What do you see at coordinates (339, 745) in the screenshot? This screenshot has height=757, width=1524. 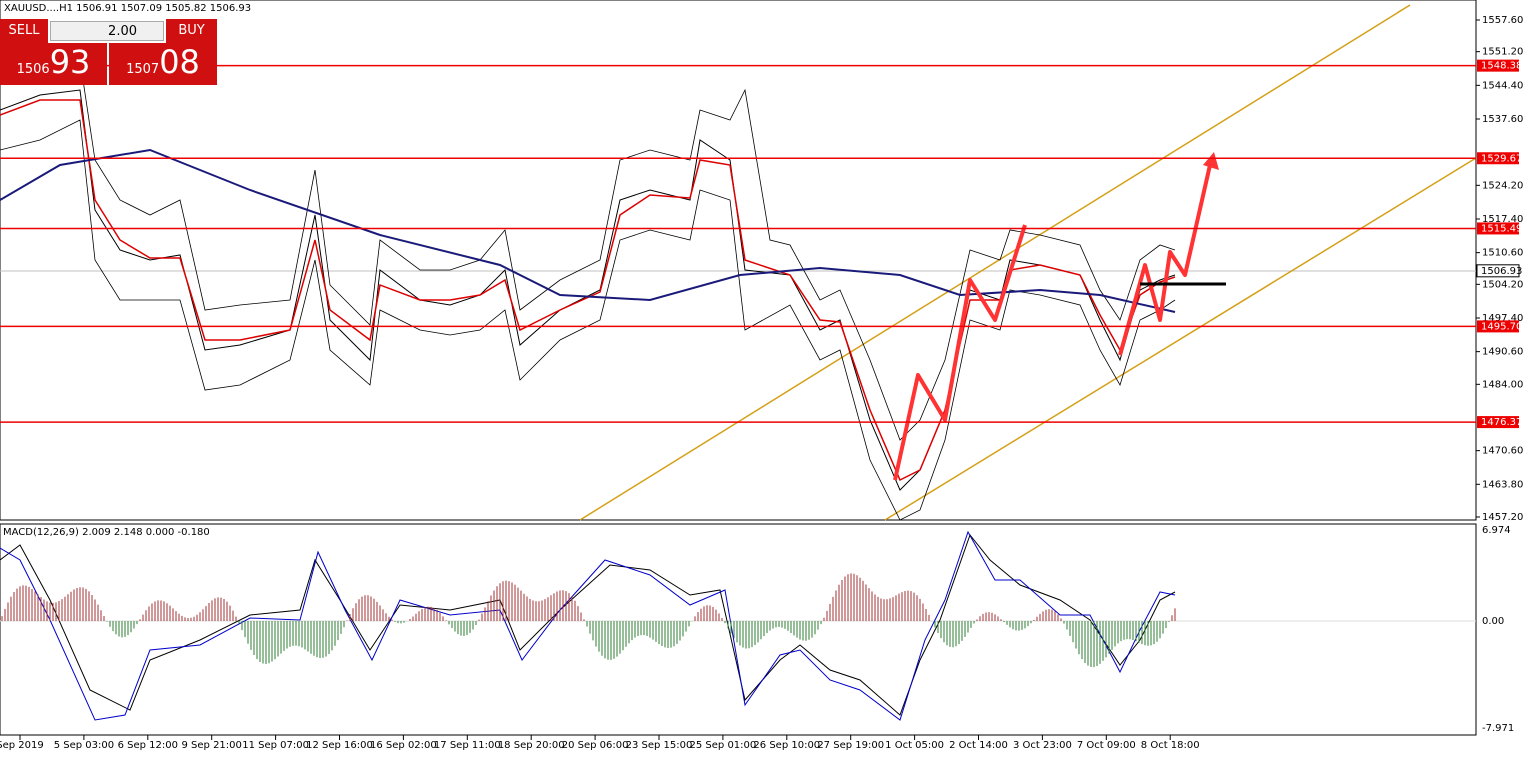 I see `x-tick-label: 12 Sep 16:00` at bounding box center [339, 745].